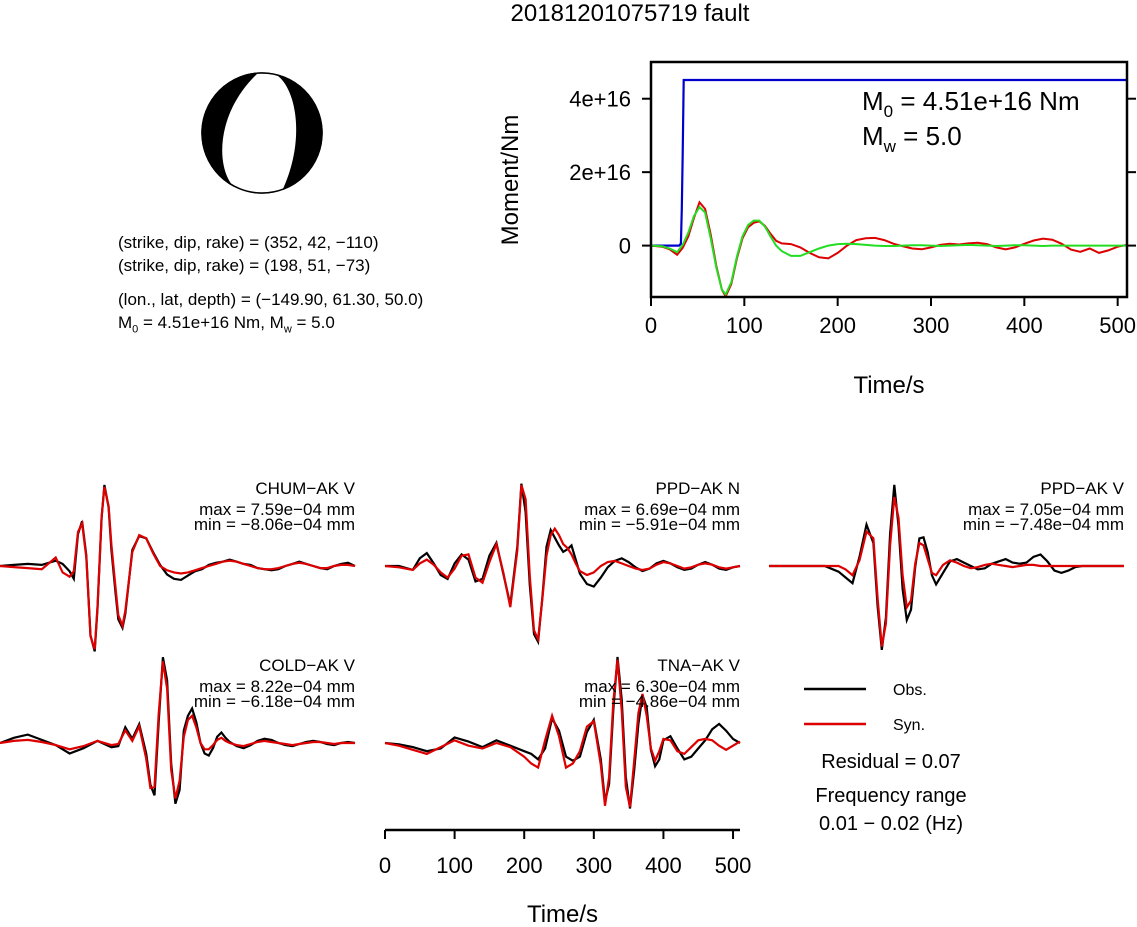 This screenshot has height=927, width=1137. Describe the element at coordinates (888, 385) in the screenshot. I see `moment-x-axis-label: Time/s` at that location.